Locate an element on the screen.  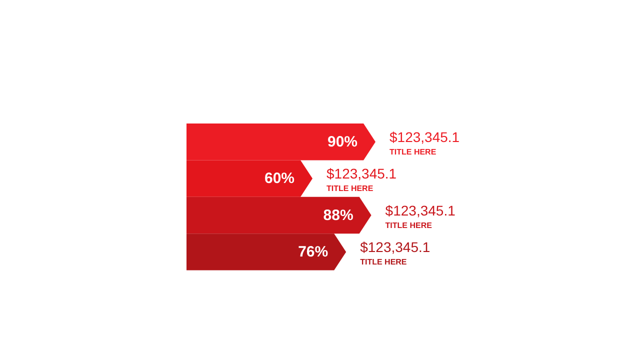
data-label: 88% is located at coordinates (338, 215).